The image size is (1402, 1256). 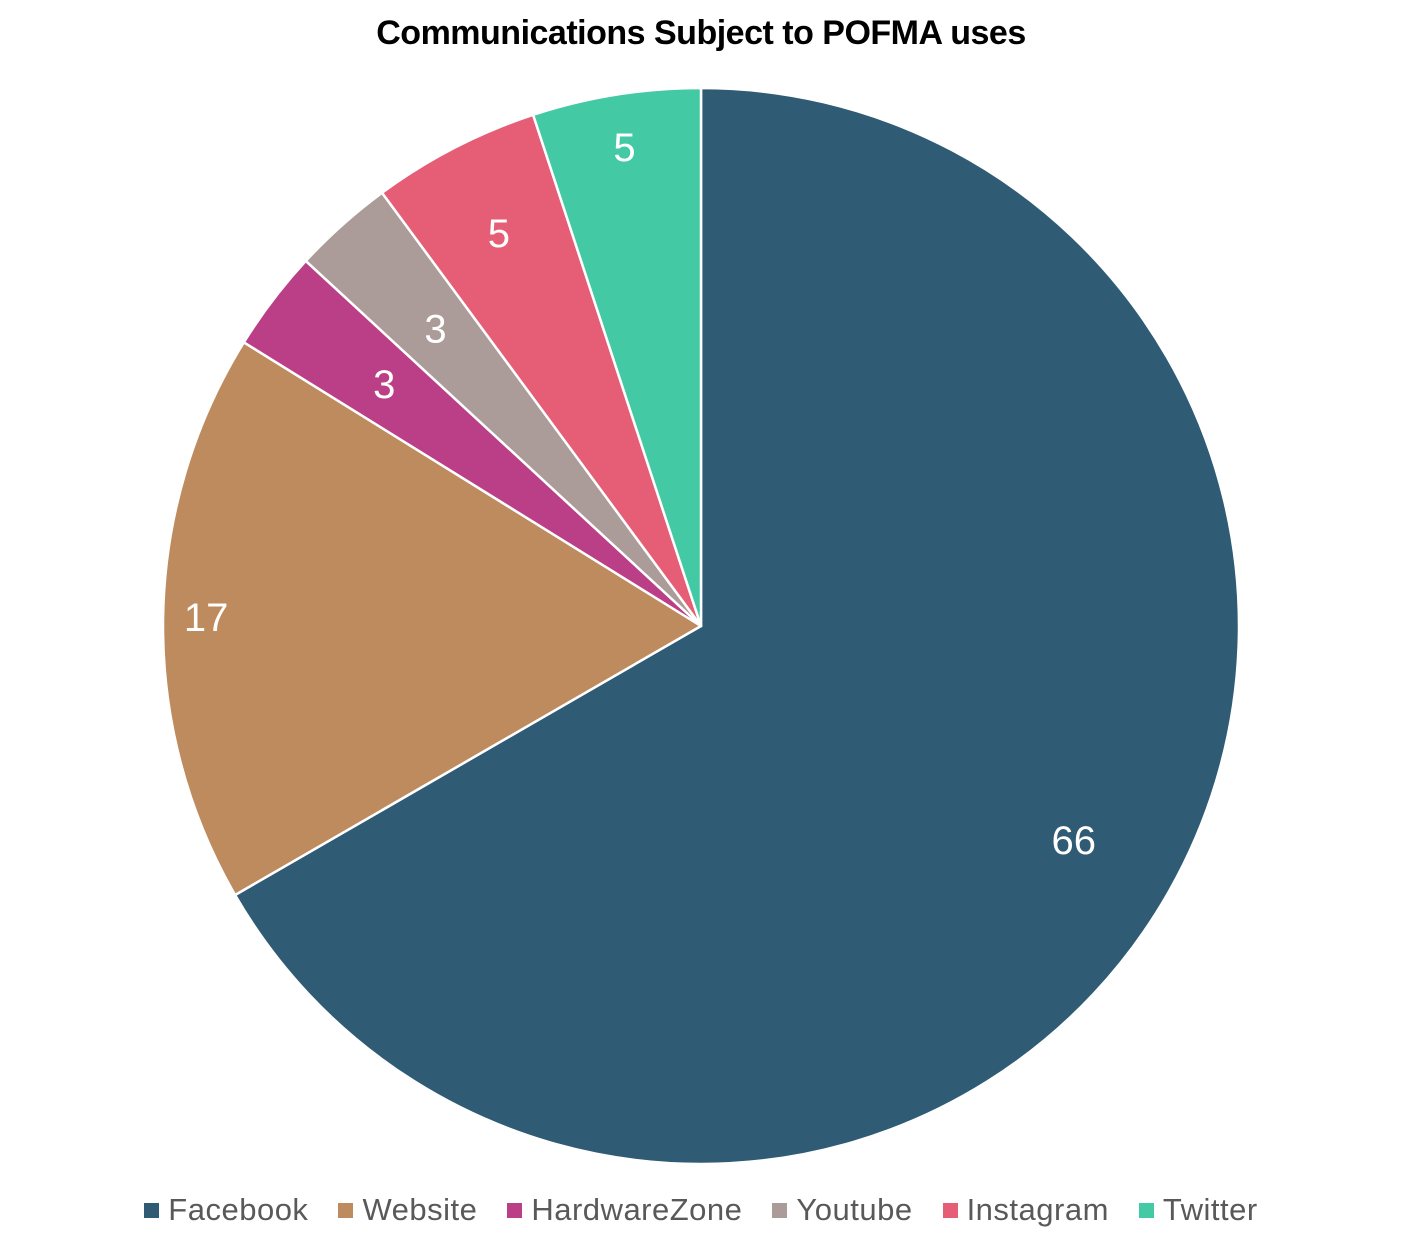 I want to click on data-label-twitter: 5, so click(x=624, y=148).